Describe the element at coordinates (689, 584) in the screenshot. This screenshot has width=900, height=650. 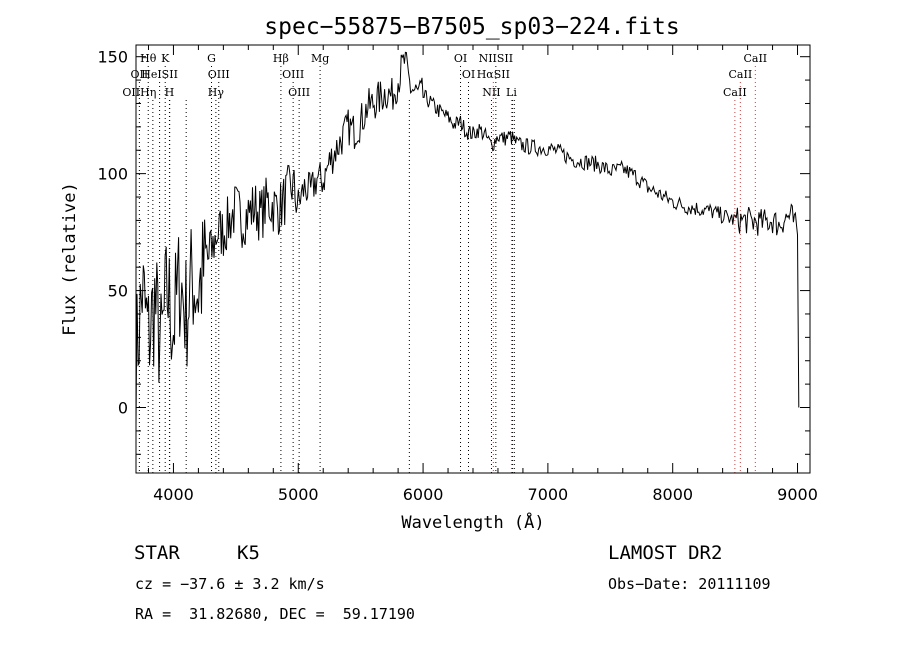
I see `observation-date: Obs−Date: 20111109` at that location.